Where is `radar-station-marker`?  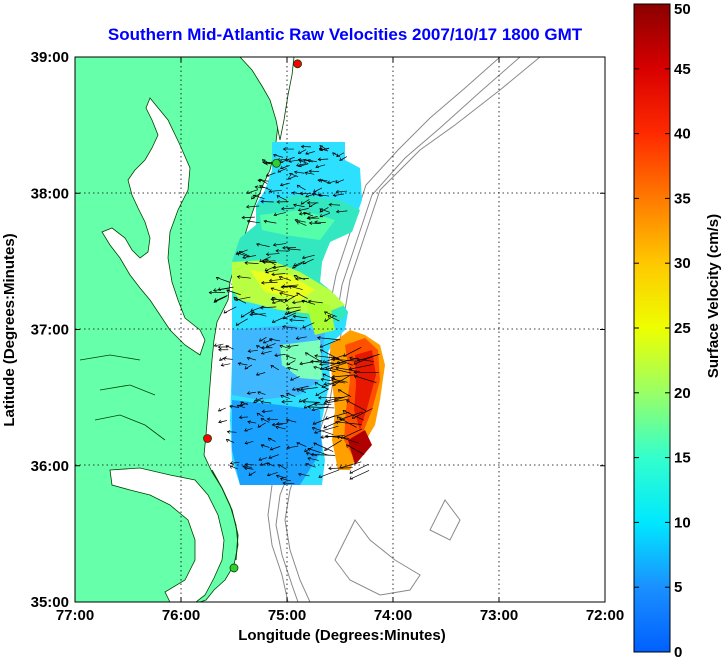 radar-station-marker is located at coordinates (207, 438).